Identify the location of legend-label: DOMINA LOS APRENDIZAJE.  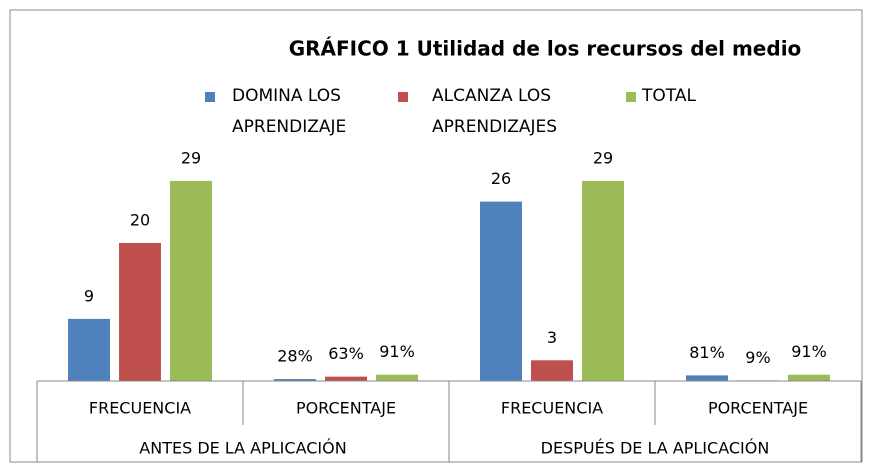
(289, 111).